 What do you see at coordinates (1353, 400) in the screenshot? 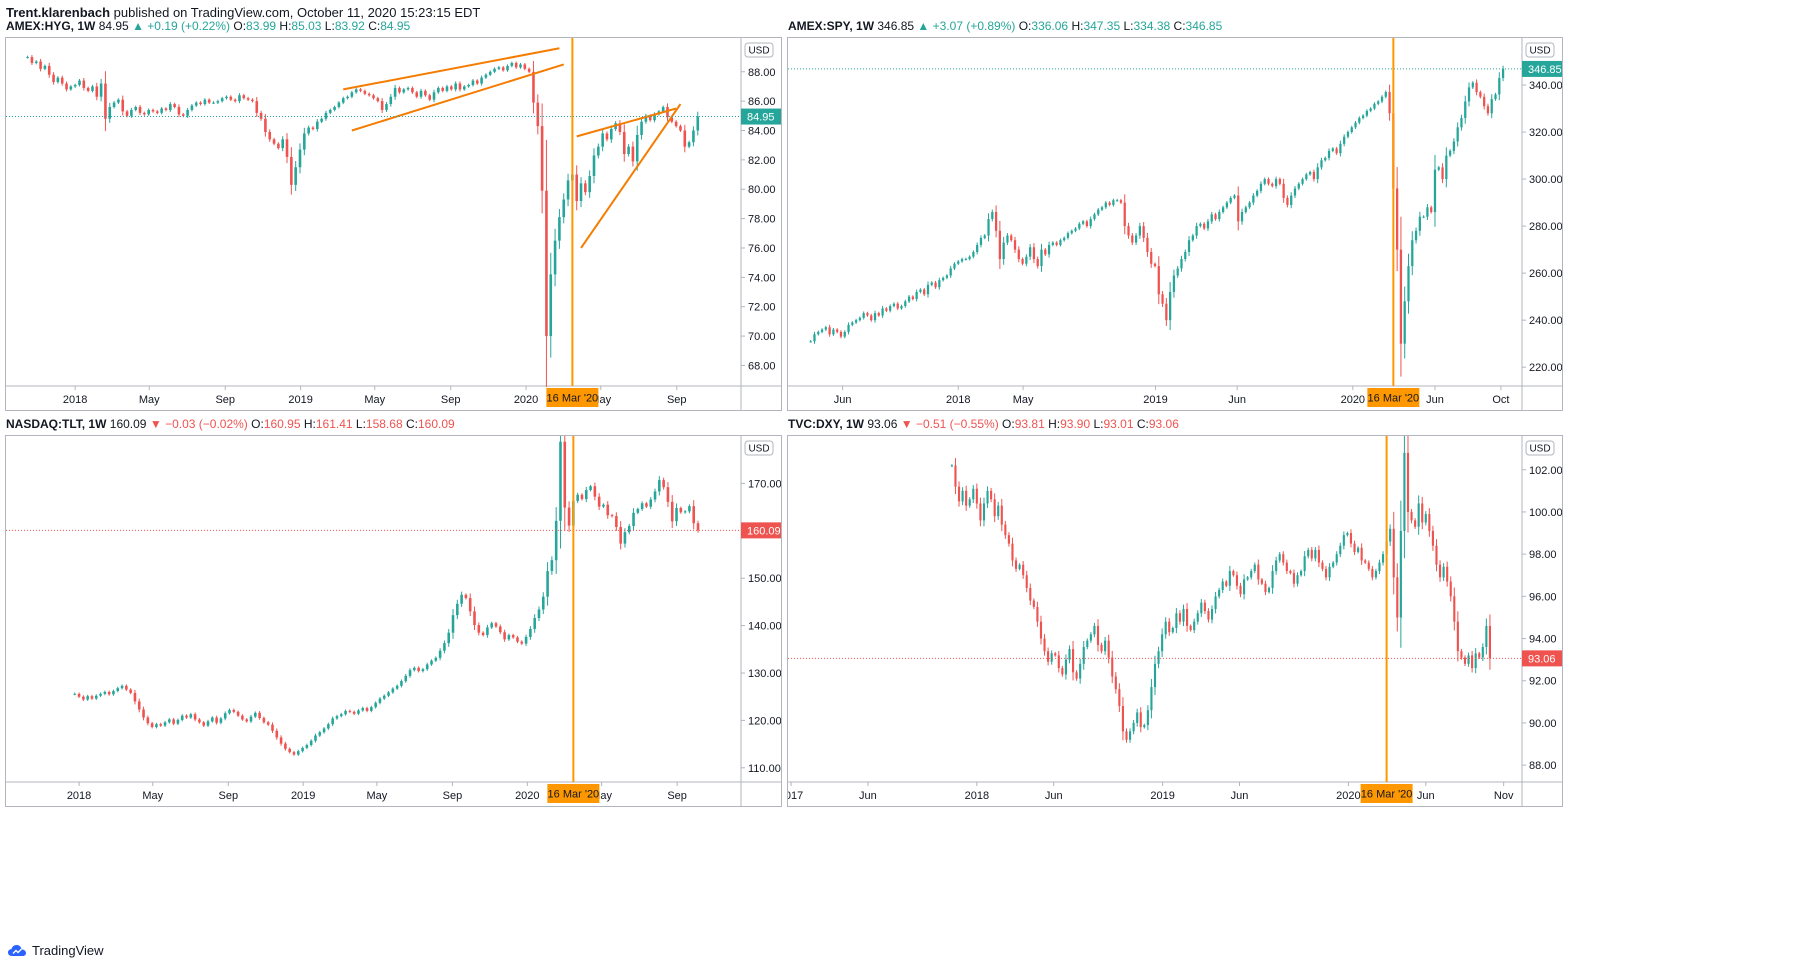
I see `x-tick-label: 2020` at bounding box center [1353, 400].